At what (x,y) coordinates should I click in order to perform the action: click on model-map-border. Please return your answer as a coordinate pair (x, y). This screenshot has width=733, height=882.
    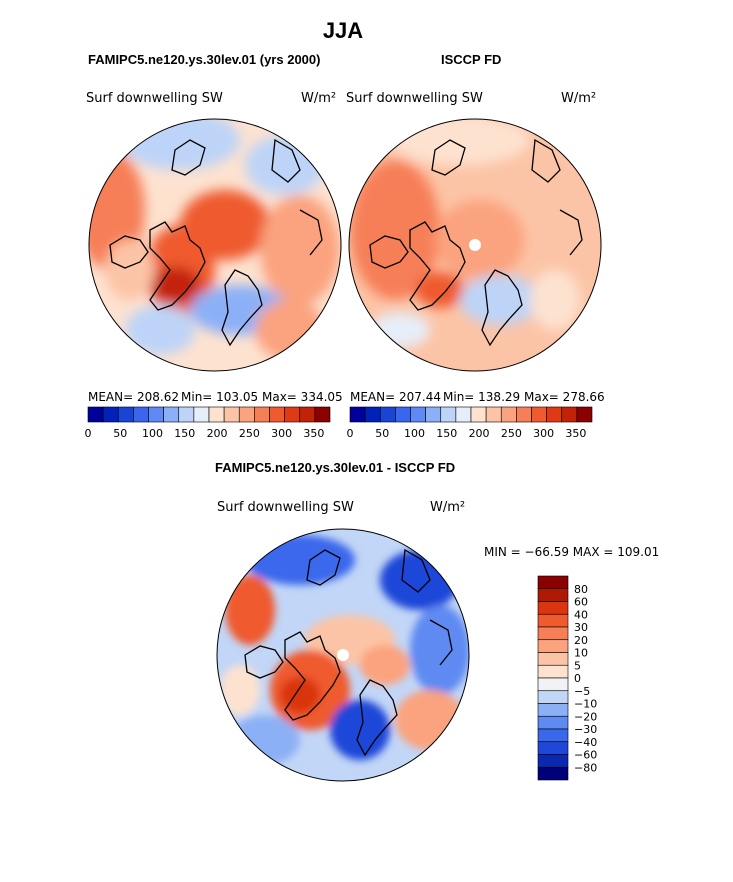
    Looking at the image, I should click on (215, 245).